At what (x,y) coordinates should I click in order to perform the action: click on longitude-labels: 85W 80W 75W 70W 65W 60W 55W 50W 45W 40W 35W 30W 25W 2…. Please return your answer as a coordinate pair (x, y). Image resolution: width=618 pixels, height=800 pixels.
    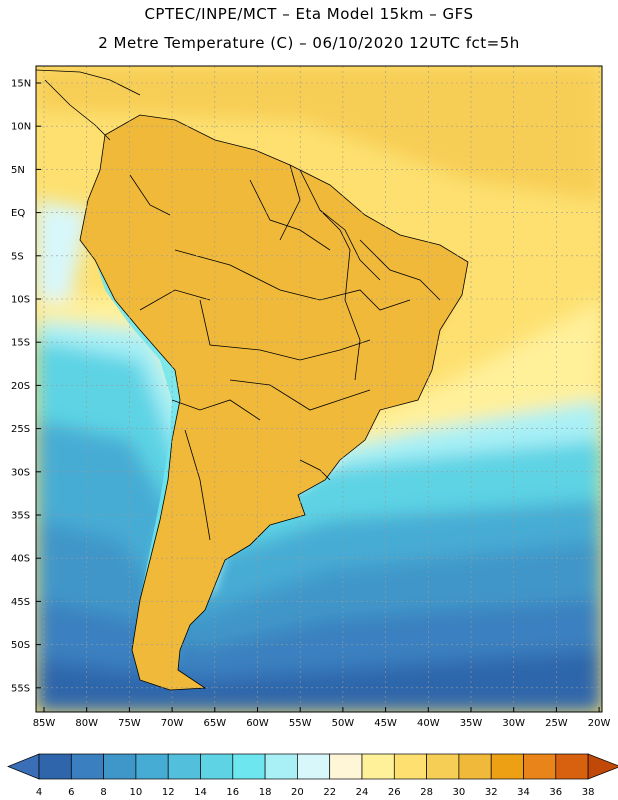
    Looking at the image, I should click on (322, 718).